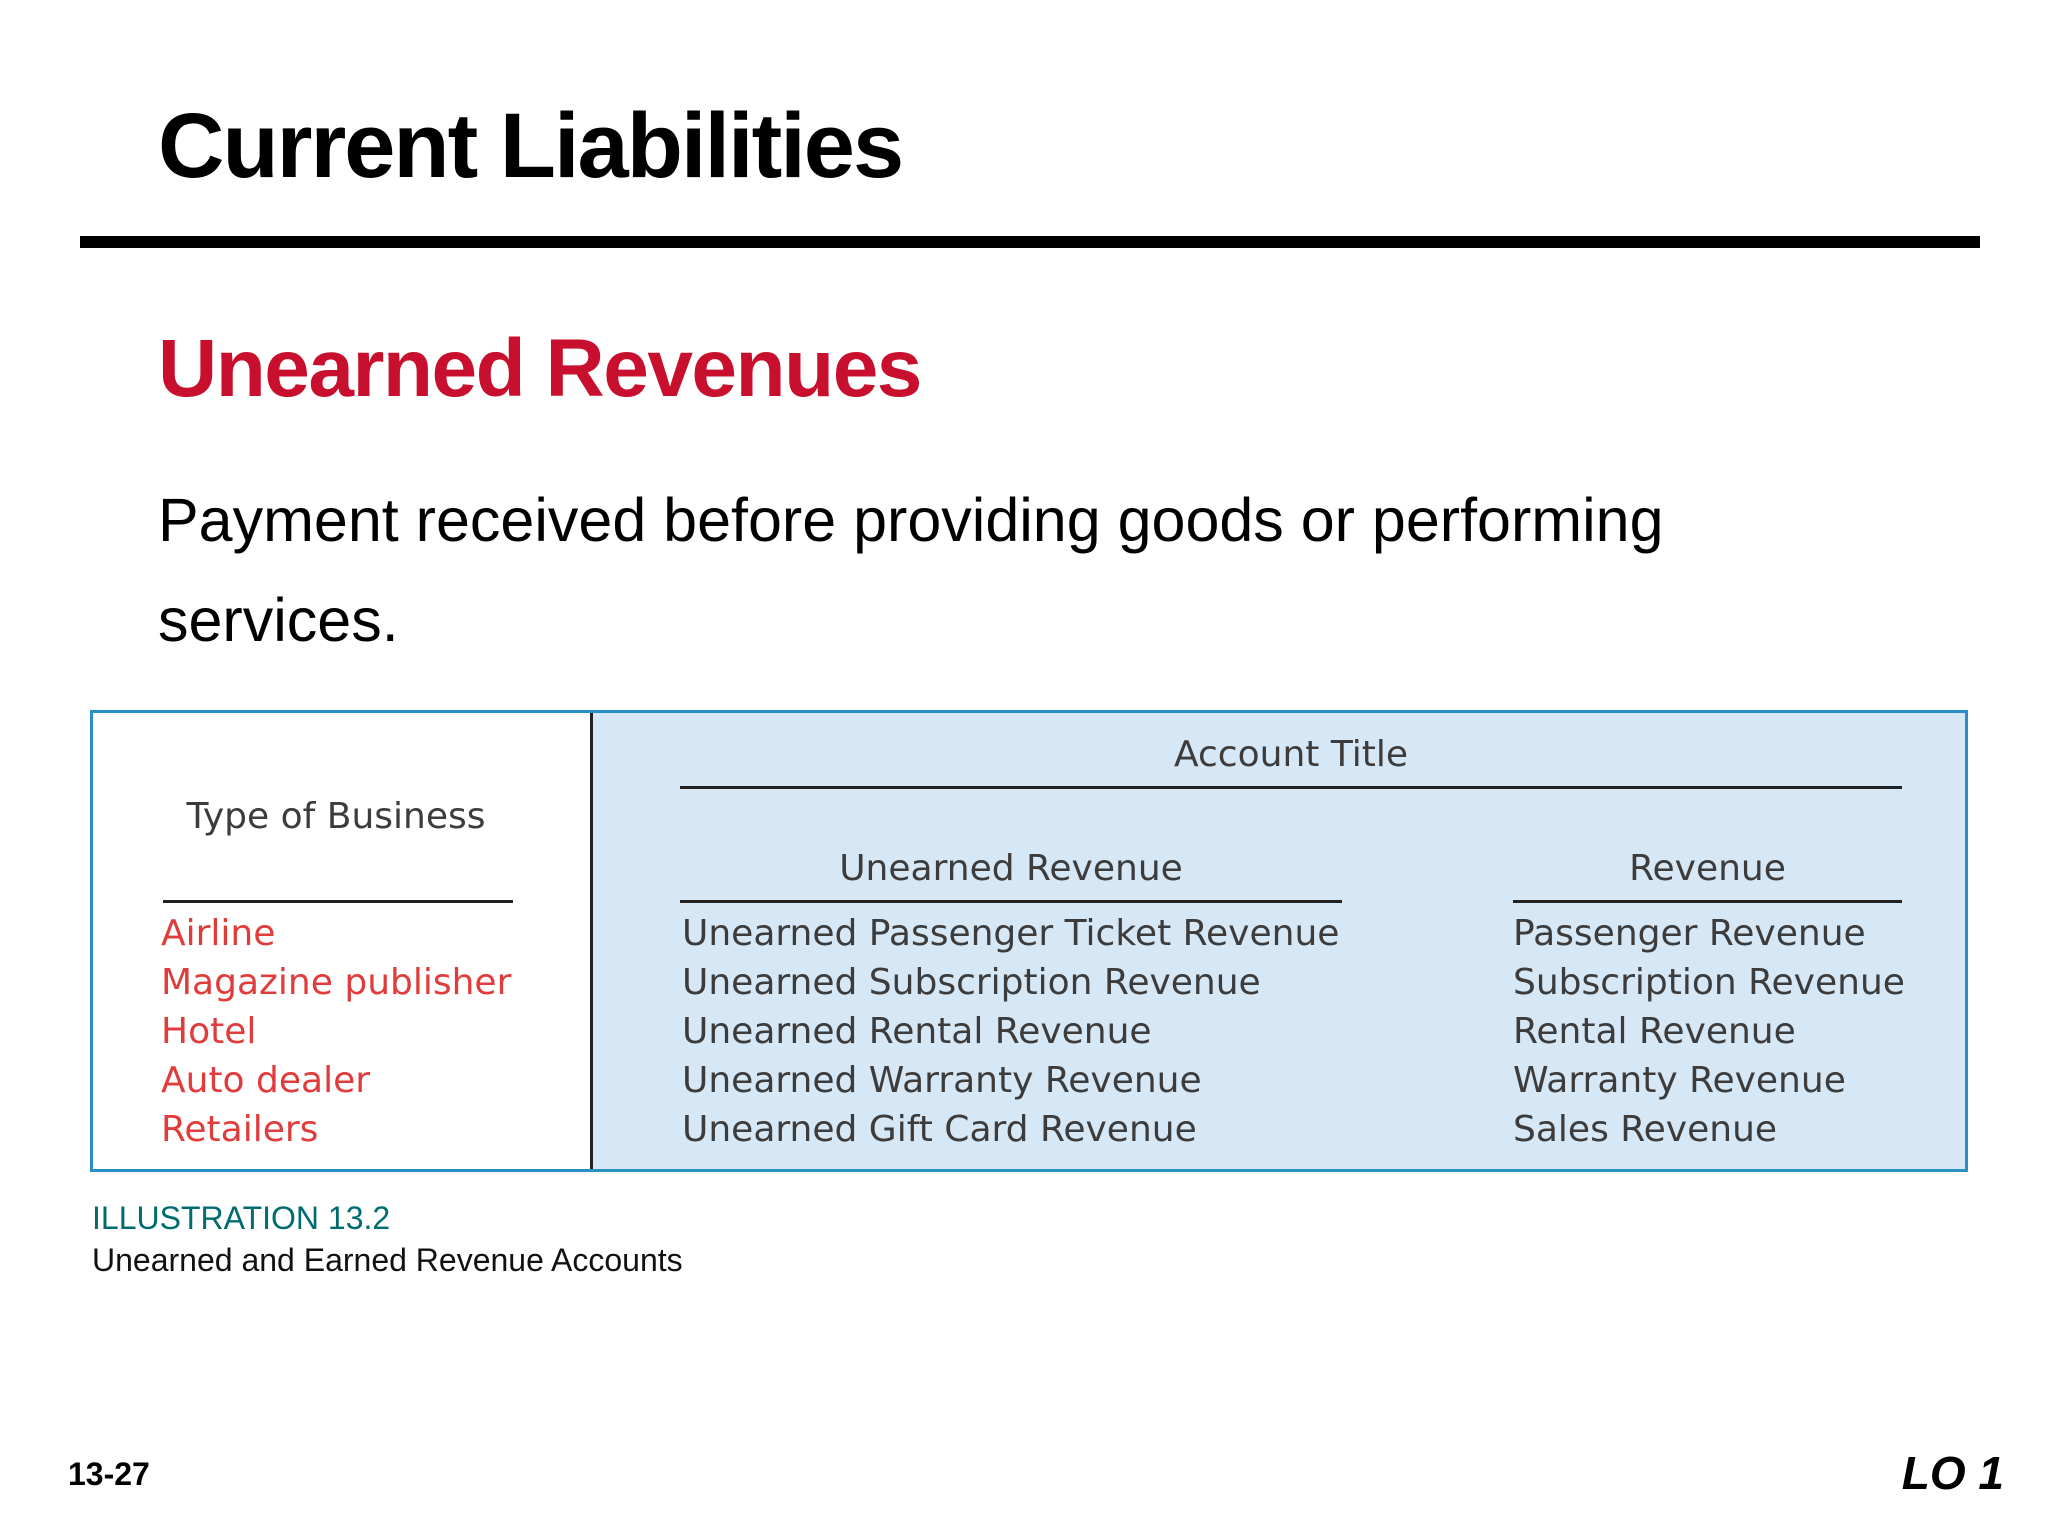  What do you see at coordinates (1679, 1080) in the screenshot?
I see `list-item: Warranty Revenue` at bounding box center [1679, 1080].